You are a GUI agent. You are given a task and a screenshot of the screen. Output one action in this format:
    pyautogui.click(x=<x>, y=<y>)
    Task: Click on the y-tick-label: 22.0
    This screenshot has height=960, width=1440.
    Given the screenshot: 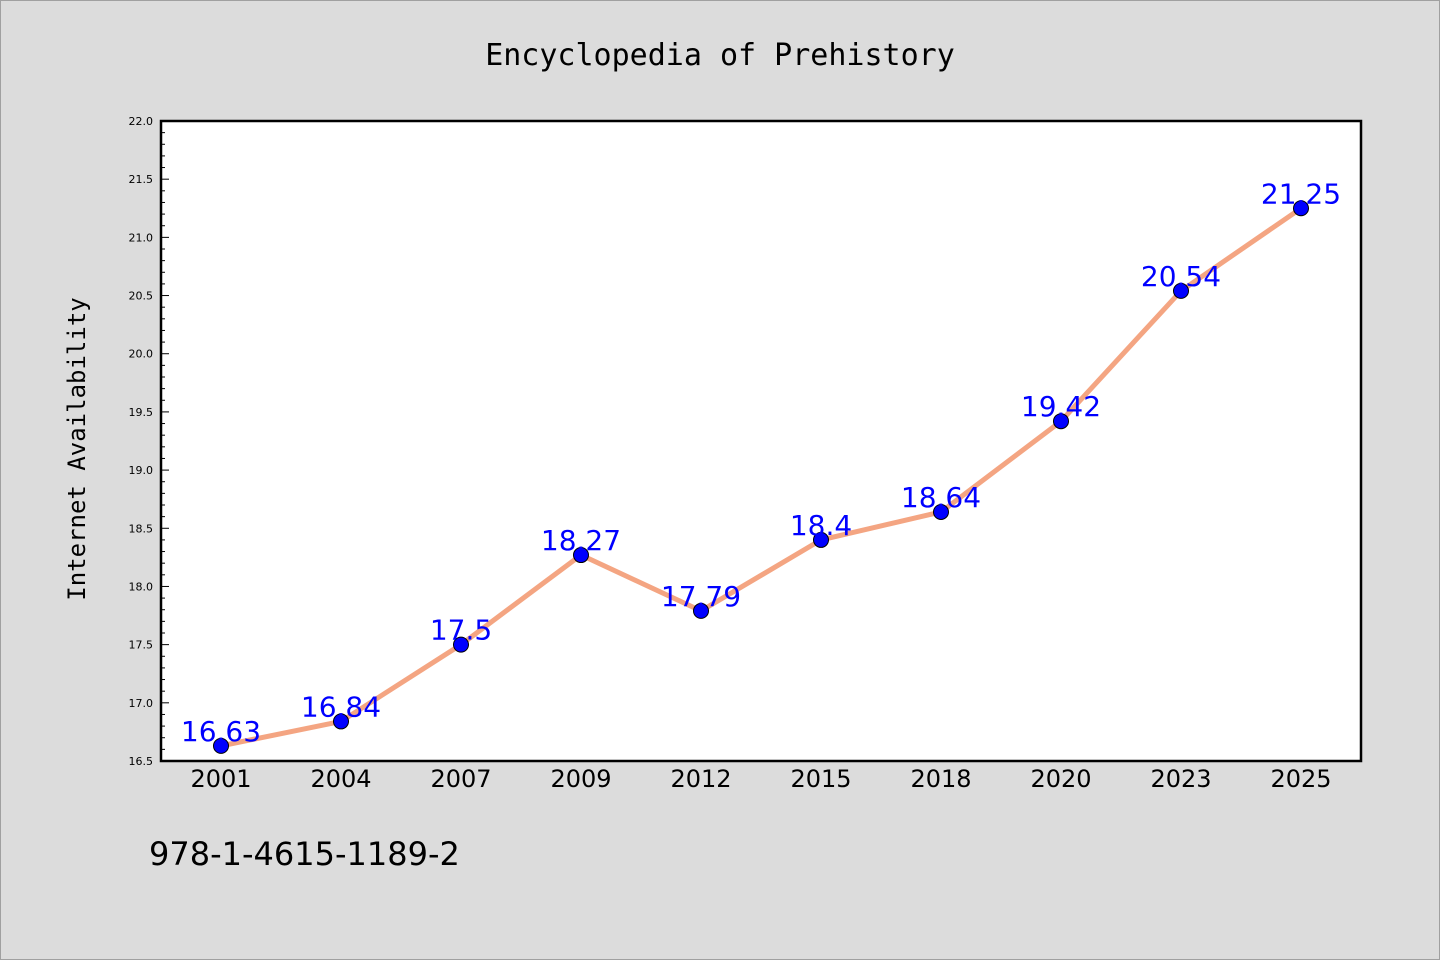 What is the action you would take?
    pyautogui.click(x=141, y=121)
    